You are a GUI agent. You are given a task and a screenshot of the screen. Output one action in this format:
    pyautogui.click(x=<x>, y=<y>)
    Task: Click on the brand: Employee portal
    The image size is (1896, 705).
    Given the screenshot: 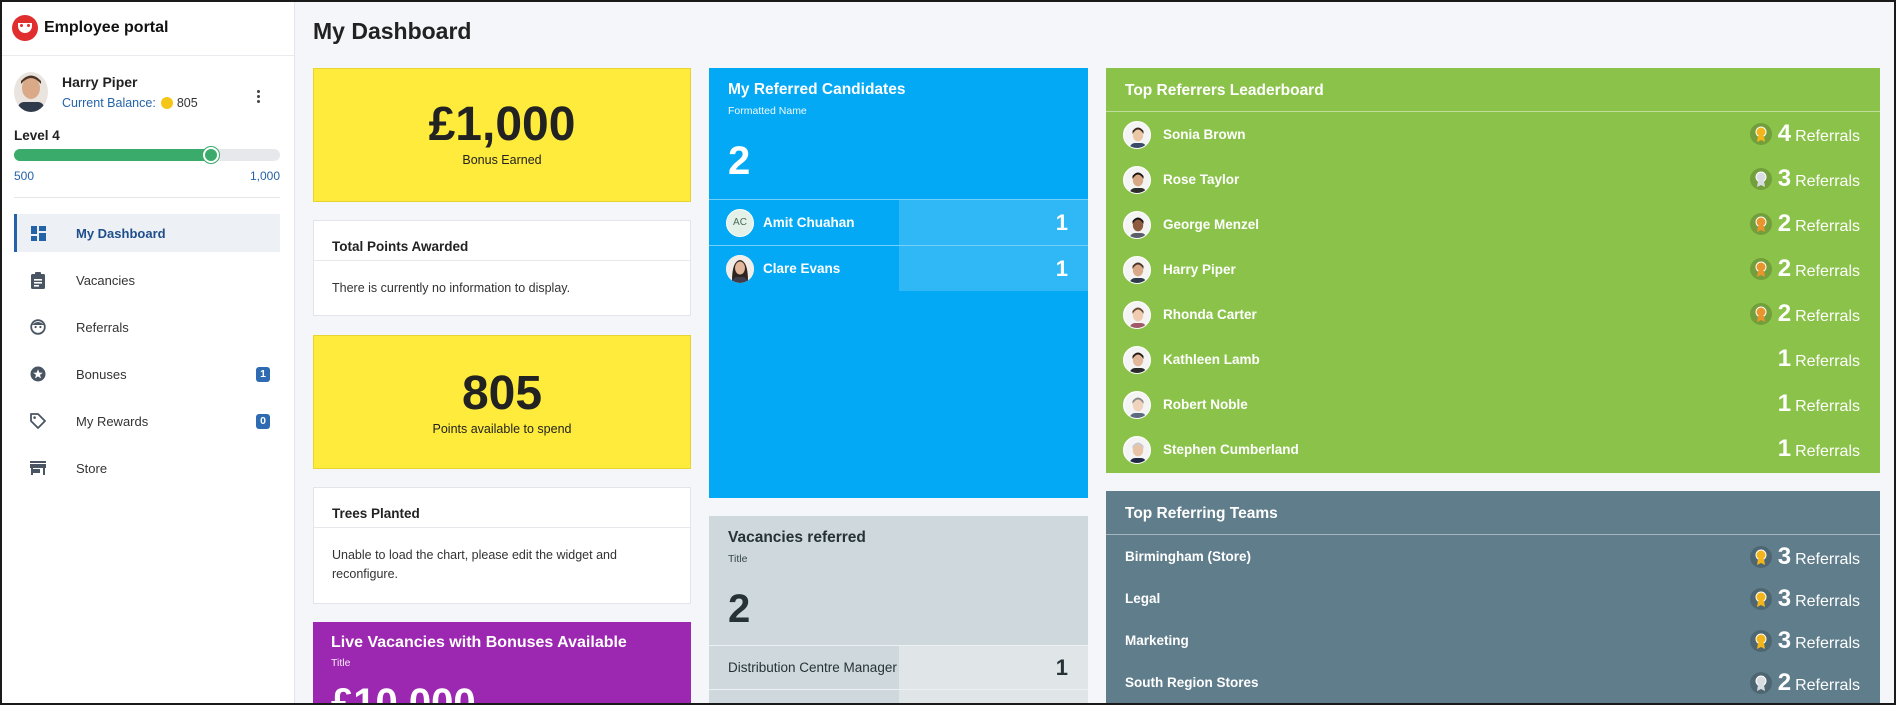 What is the action you would take?
    pyautogui.click(x=147, y=28)
    